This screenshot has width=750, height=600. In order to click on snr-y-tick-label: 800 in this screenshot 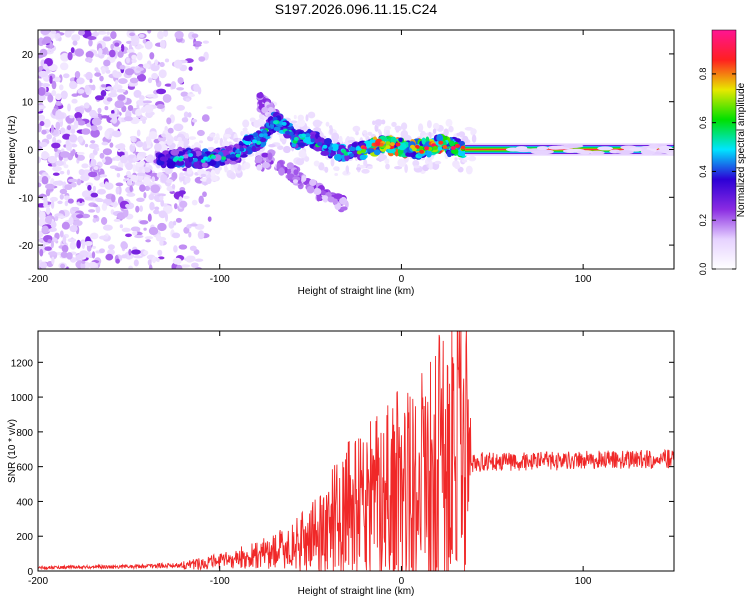, I will do `click(24, 433)`.